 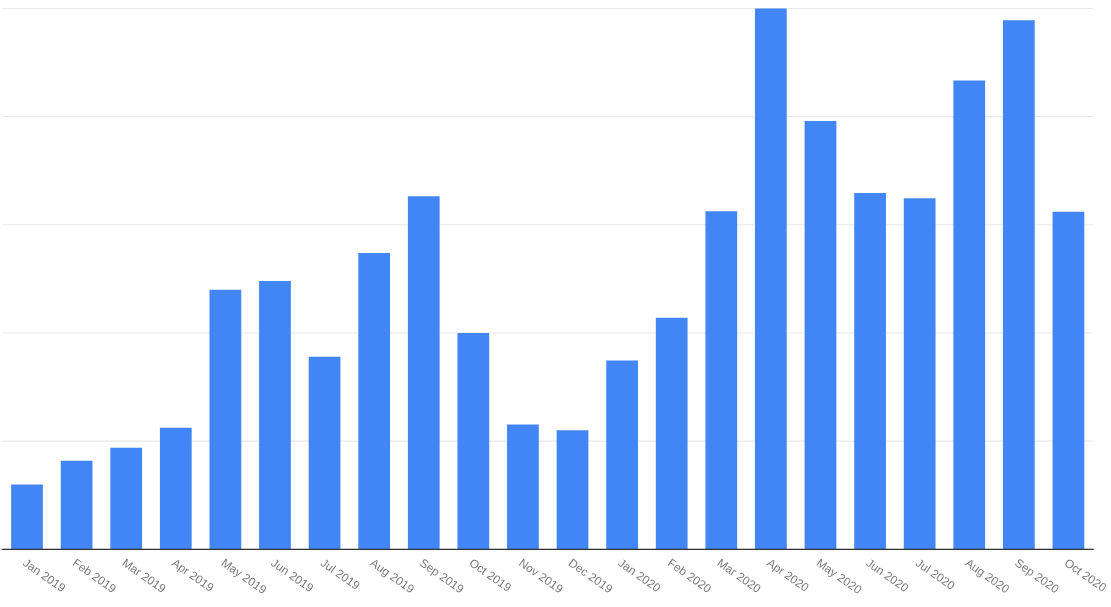 I want to click on x-tick-label: Dec 2019, so click(x=591, y=576).